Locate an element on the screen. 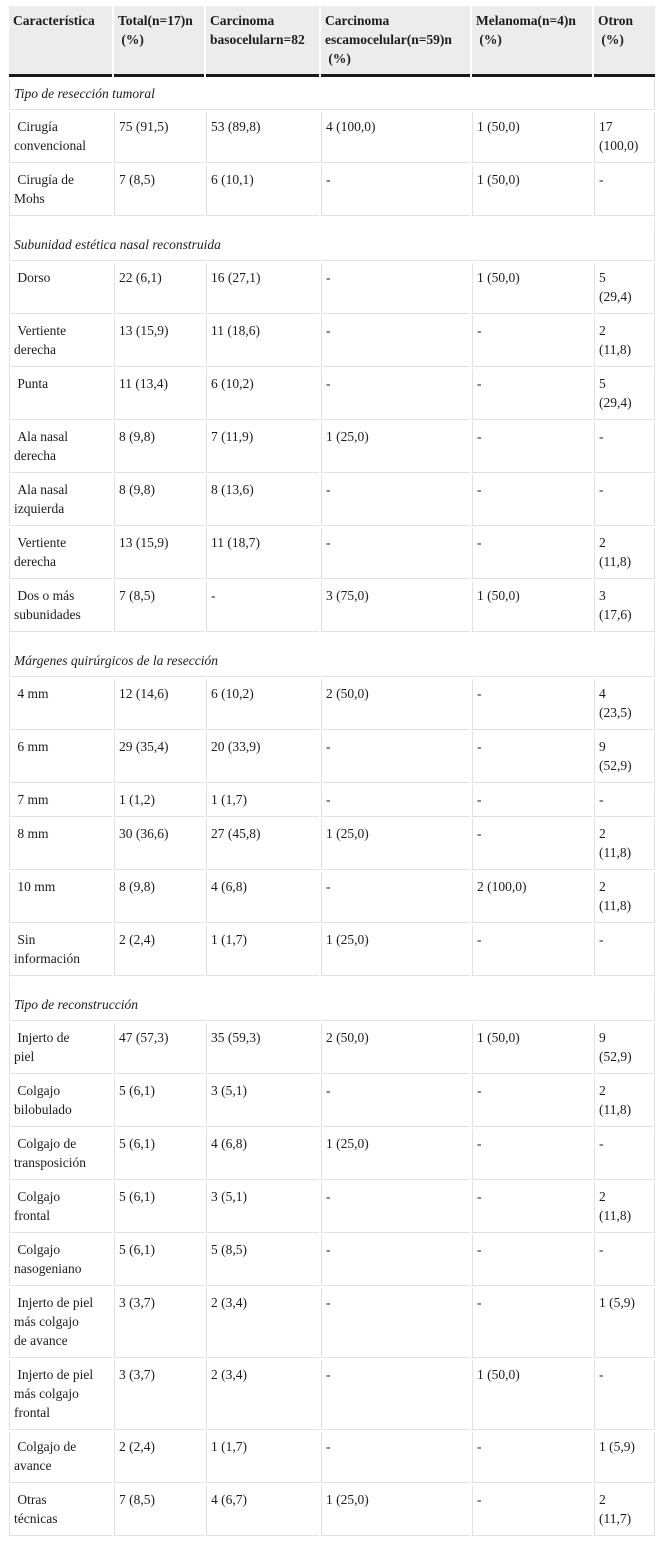 This screenshot has height=1548, width=665. section-title-row: Tipo de resección tumoral is located at coordinates (332, 94).